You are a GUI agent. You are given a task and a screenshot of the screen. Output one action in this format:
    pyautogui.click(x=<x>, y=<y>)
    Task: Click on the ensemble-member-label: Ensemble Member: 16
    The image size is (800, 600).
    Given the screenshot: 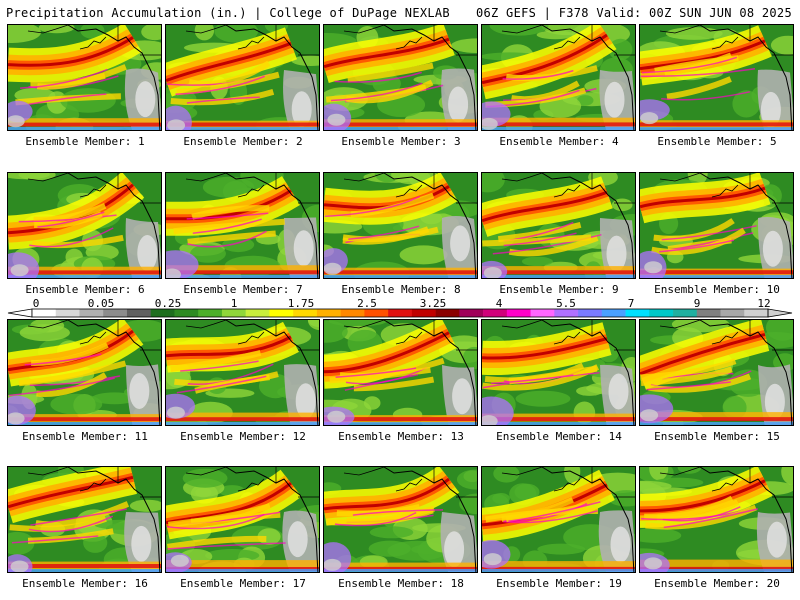 What is the action you would take?
    pyautogui.click(x=85, y=583)
    